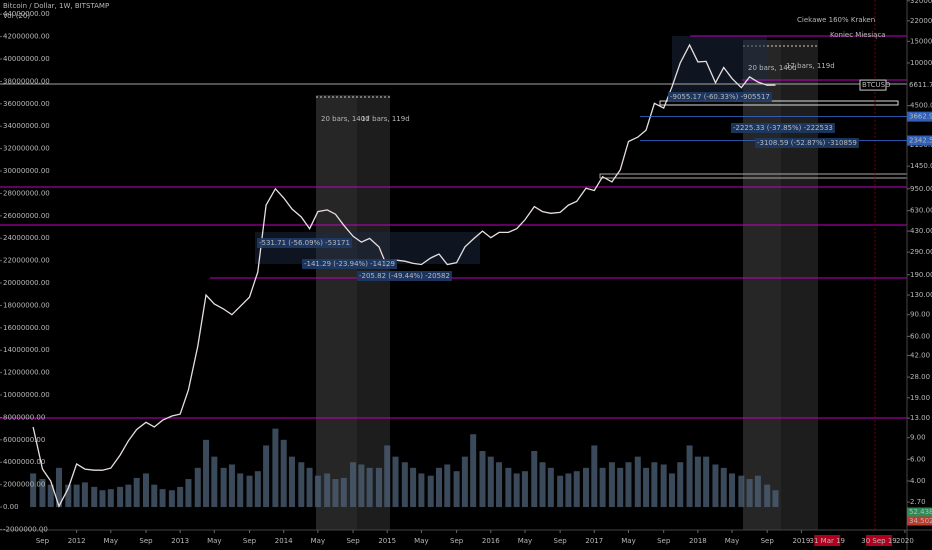 The width and height of the screenshot is (932, 550). What do you see at coordinates (810, 66) in the screenshot?
I see `annotation: 17 bars, 119d` at bounding box center [810, 66].